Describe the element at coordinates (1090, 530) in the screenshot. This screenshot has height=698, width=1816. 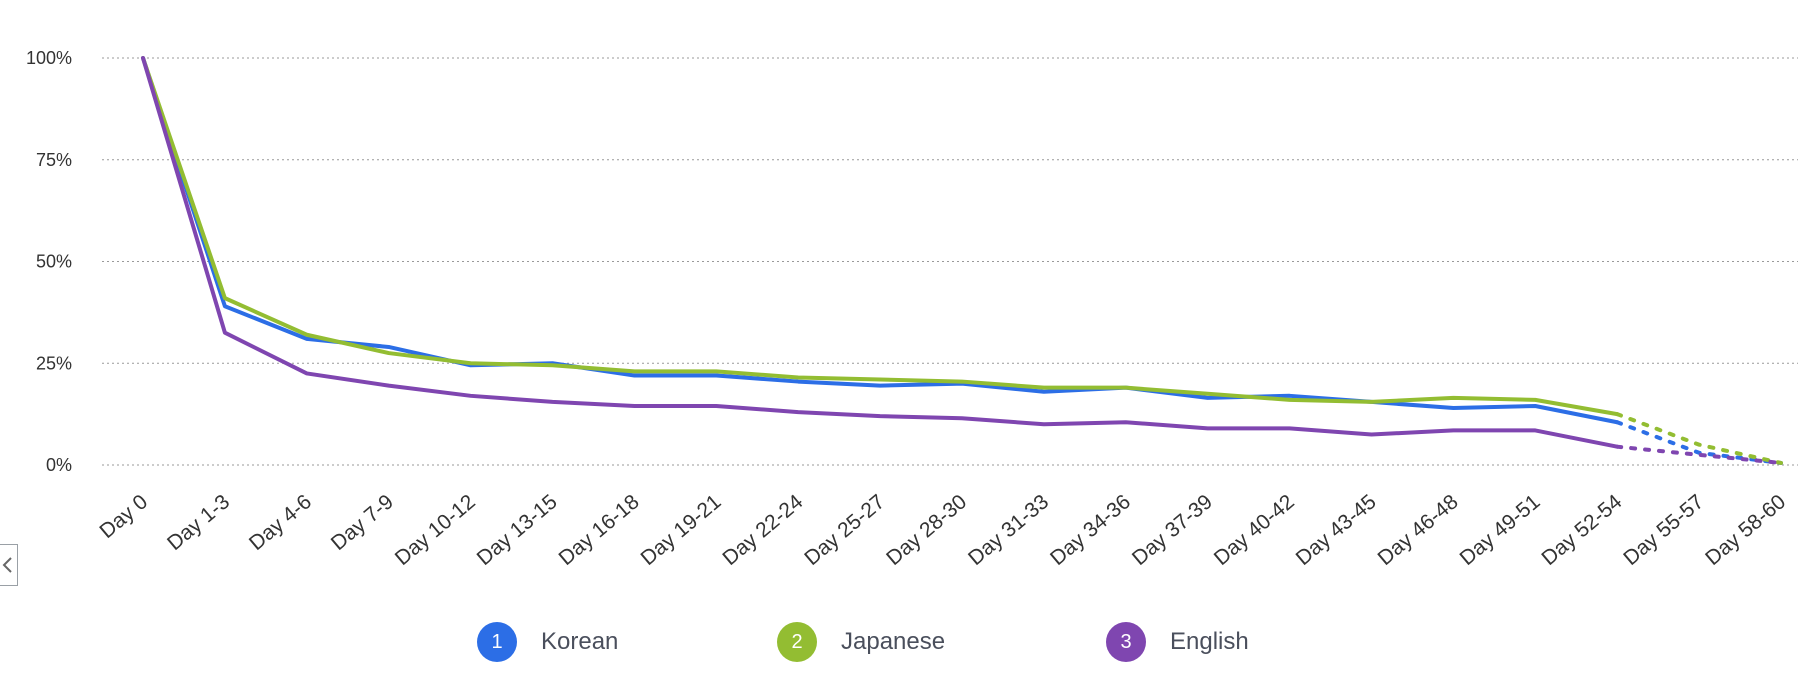
I see `x-tick-label: Day 34-36` at that location.